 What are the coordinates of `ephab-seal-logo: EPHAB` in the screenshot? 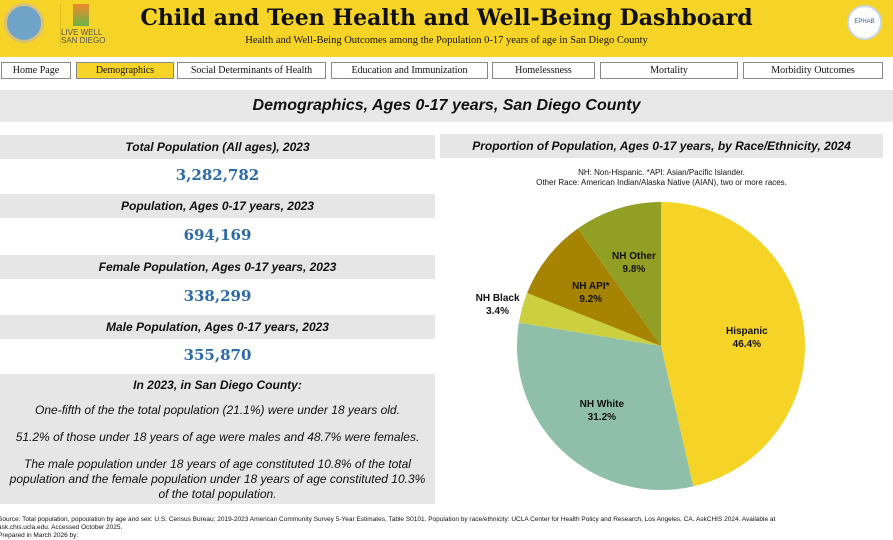 It's located at (864, 22).